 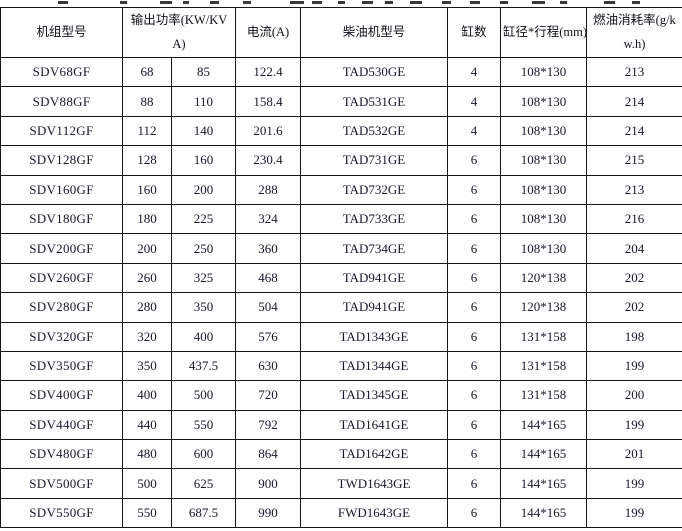 What do you see at coordinates (341, 189) in the screenshot?
I see `table-row: SDV160GF 160 200 288 TAD732GE 6 108*130 213` at bounding box center [341, 189].